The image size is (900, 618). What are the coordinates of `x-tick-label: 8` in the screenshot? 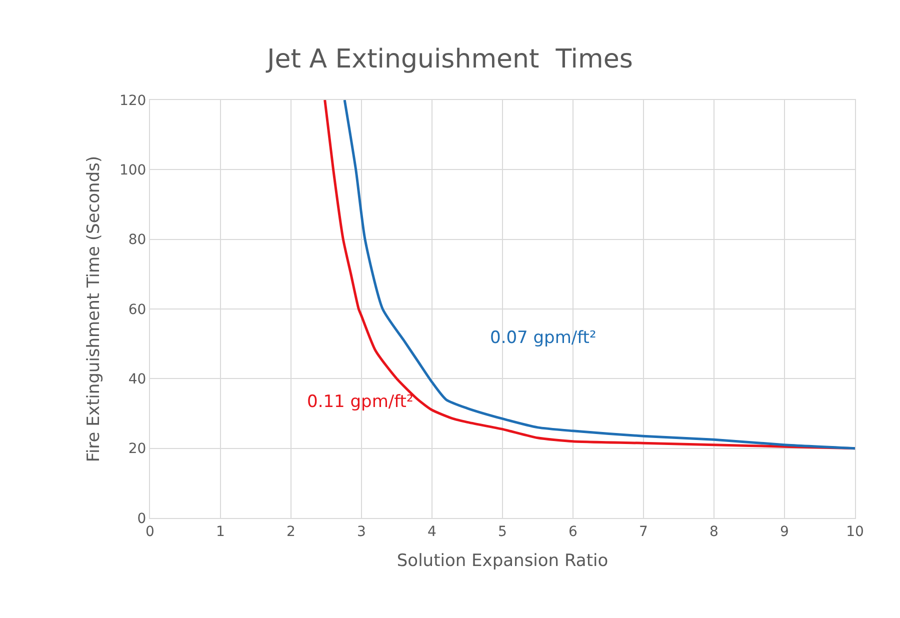 It's located at (714, 532).